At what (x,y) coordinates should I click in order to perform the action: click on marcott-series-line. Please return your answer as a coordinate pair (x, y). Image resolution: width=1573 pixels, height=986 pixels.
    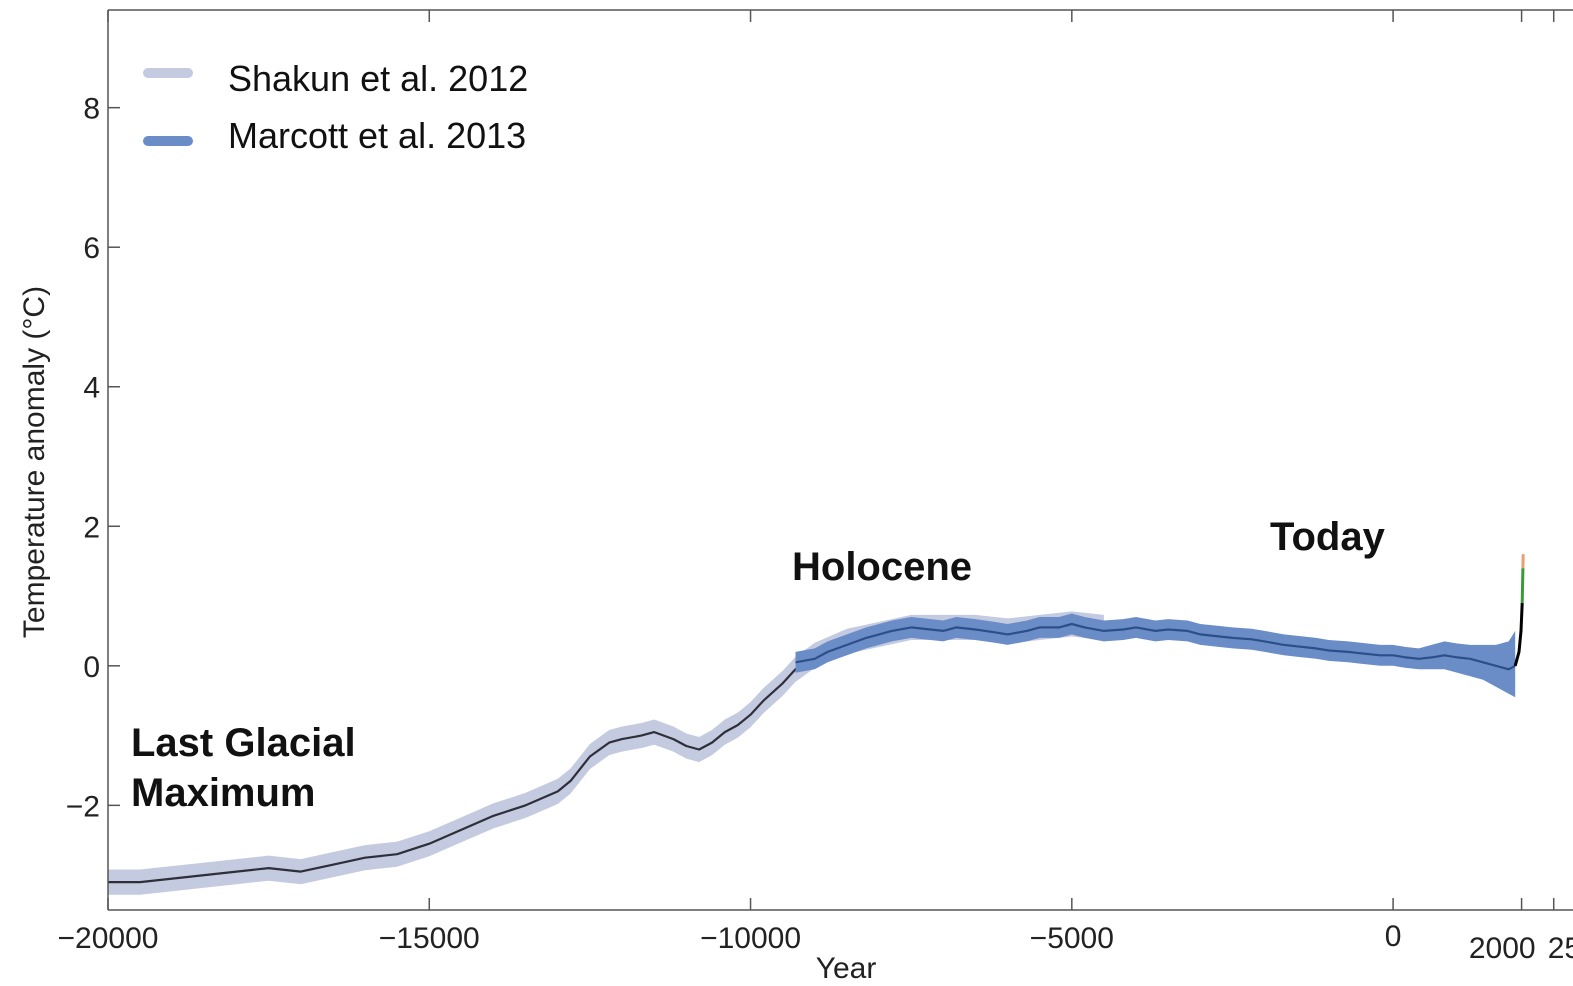
    Looking at the image, I should click on (1155, 646).